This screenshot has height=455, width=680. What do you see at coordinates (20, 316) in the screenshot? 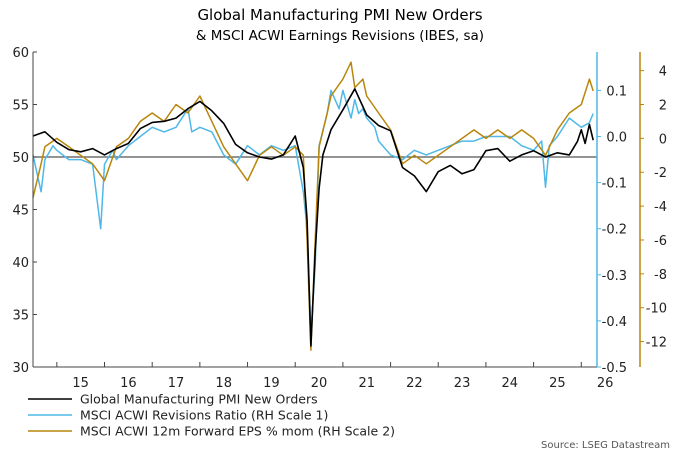
I see `left-tick-label: 35` at bounding box center [20, 316].